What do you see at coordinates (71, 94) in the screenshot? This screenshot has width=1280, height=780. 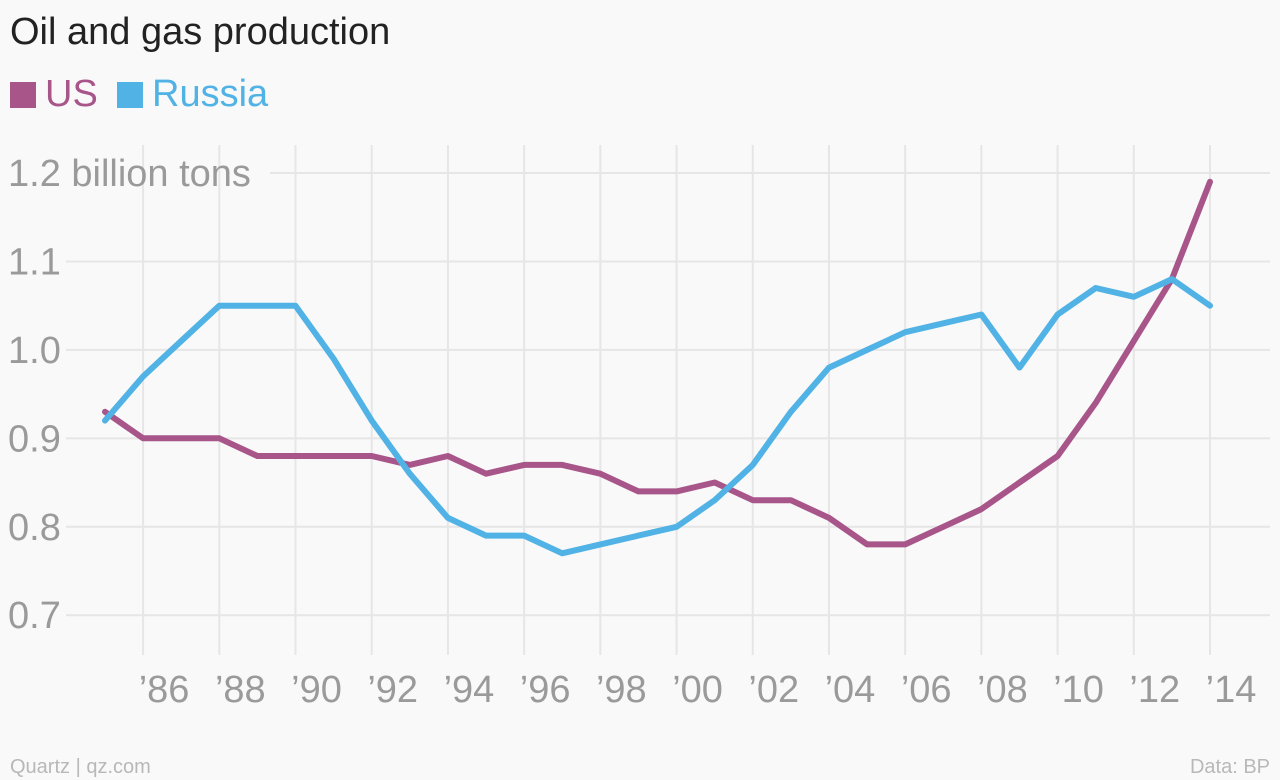 I see `legend-label-us: US` at bounding box center [71, 94].